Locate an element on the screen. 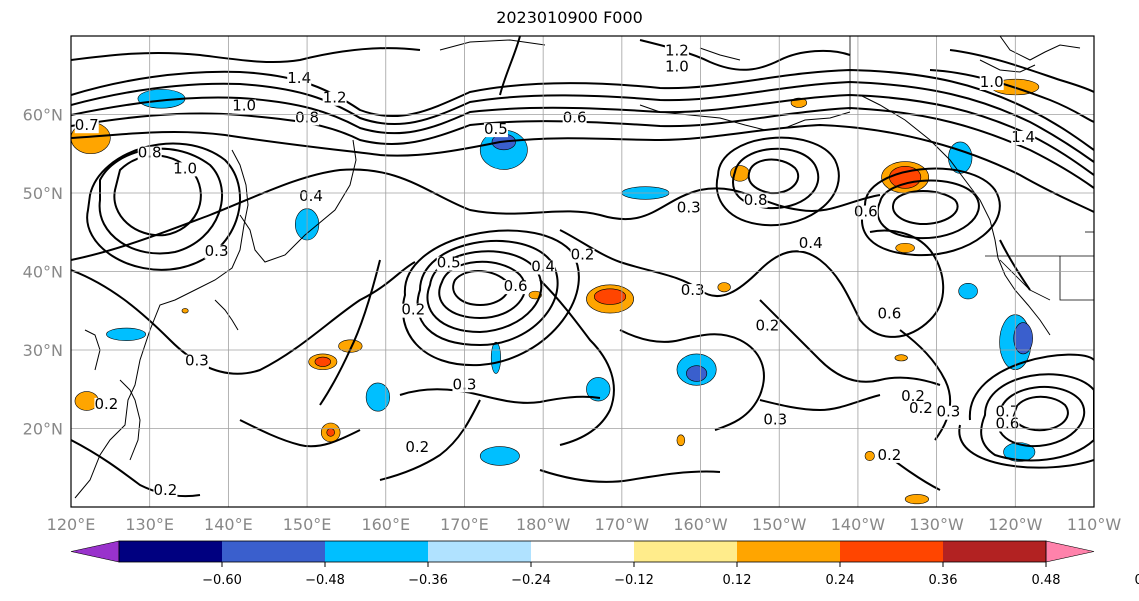 Image resolution: width=1139 pixels, height=601 pixels. lon-tick-label: 120°W is located at coordinates (1015, 524).